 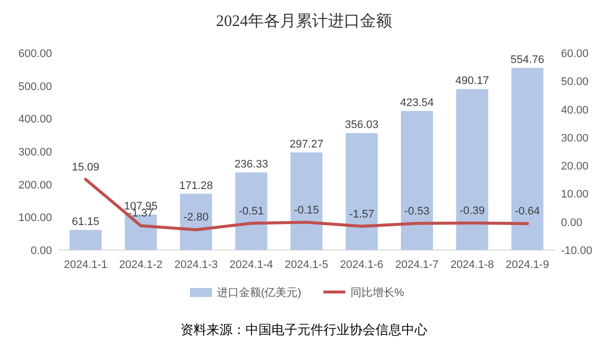 I want to click on data-label: 236.33, so click(x=251, y=164).